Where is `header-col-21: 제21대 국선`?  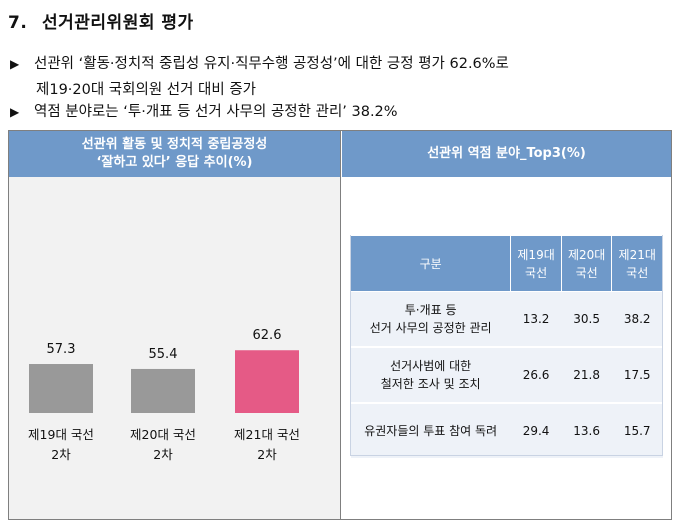
header-col-21: 제21대 국선 is located at coordinates (637, 263).